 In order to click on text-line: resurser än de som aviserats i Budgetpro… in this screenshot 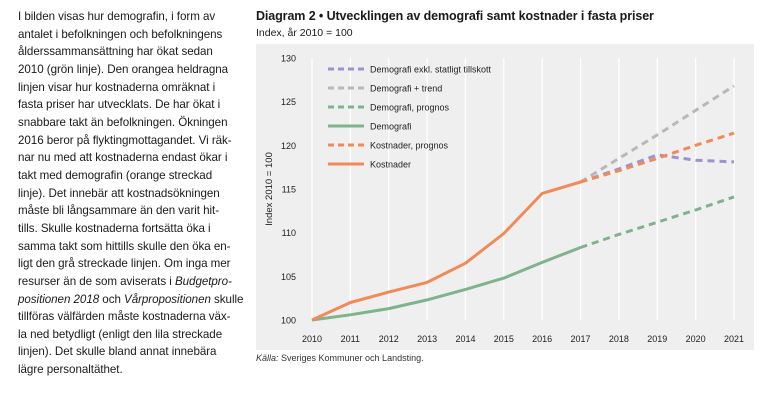, I will do `click(130, 282)`.